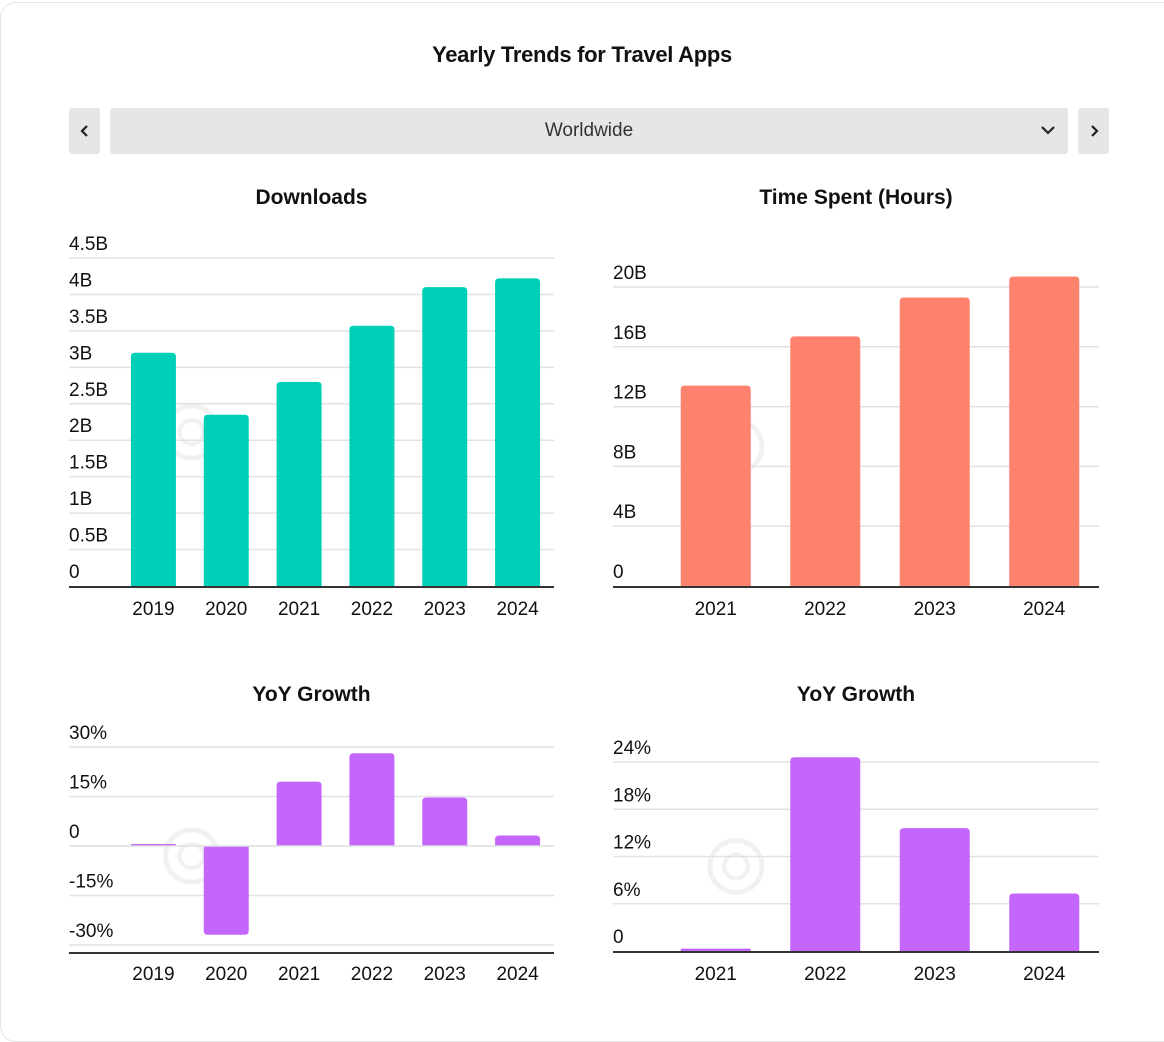  Describe the element at coordinates (632, 748) in the screenshot. I see `y-tick-label: 24%` at that location.